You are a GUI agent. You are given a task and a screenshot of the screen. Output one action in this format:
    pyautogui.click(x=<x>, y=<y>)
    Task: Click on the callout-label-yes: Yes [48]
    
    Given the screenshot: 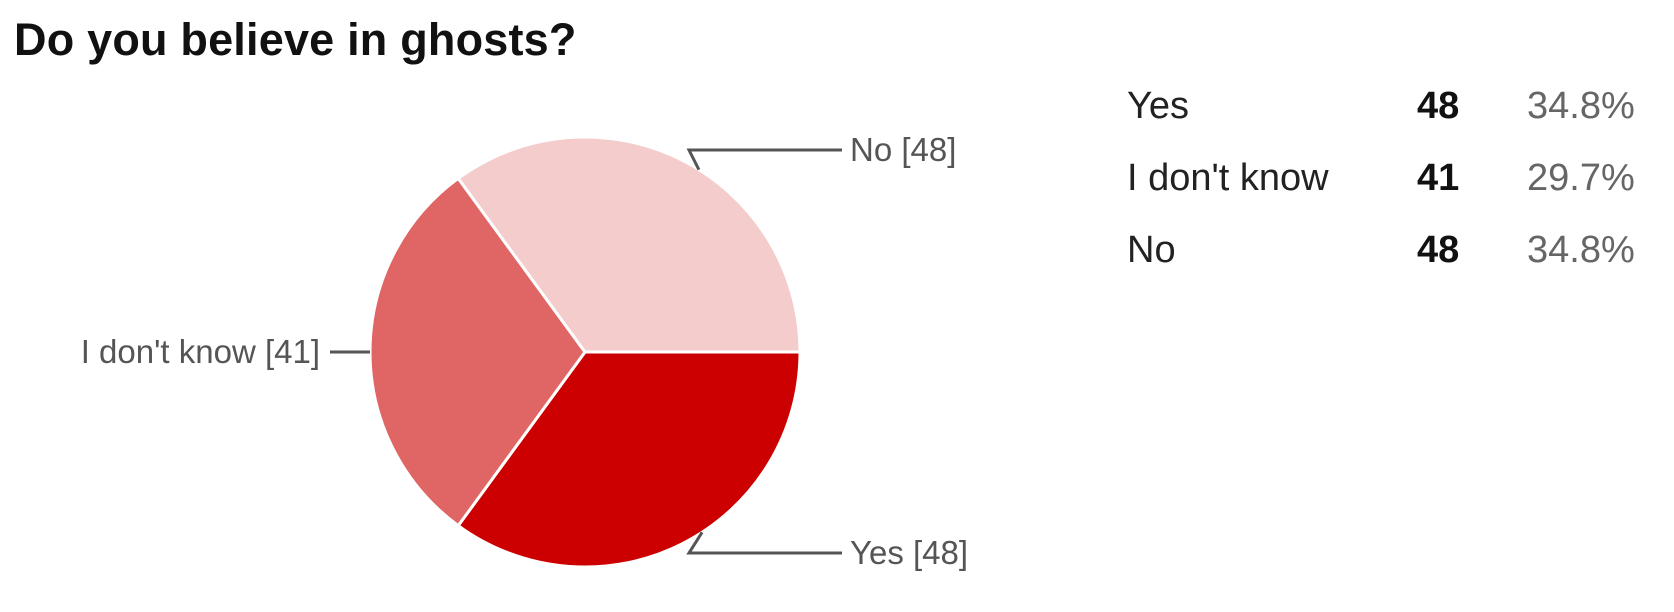 What is the action you would take?
    pyautogui.click(x=909, y=552)
    